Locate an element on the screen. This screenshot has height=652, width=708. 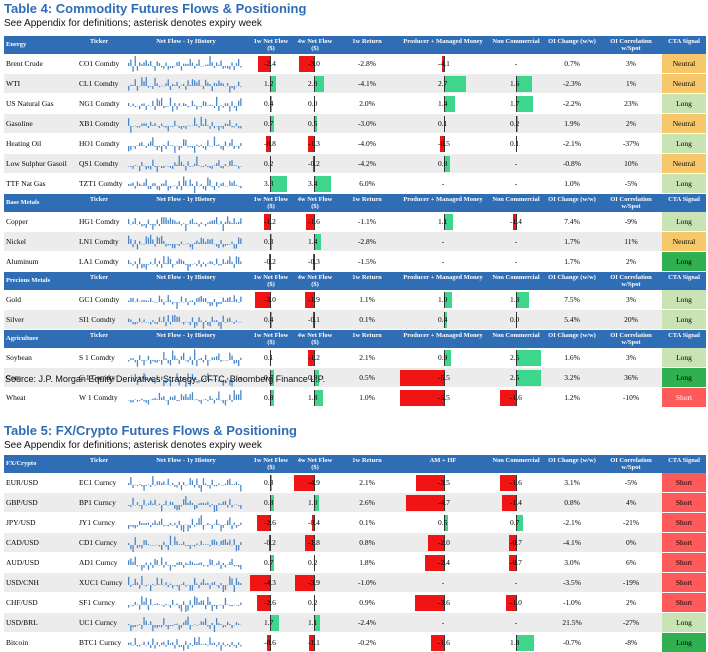
oi-change: 3.0% is located at coordinates (572, 562).